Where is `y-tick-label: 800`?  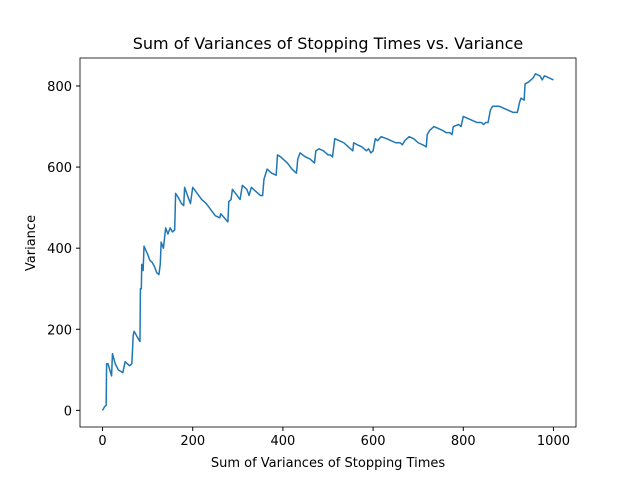 y-tick-label: 800 is located at coordinates (59, 87).